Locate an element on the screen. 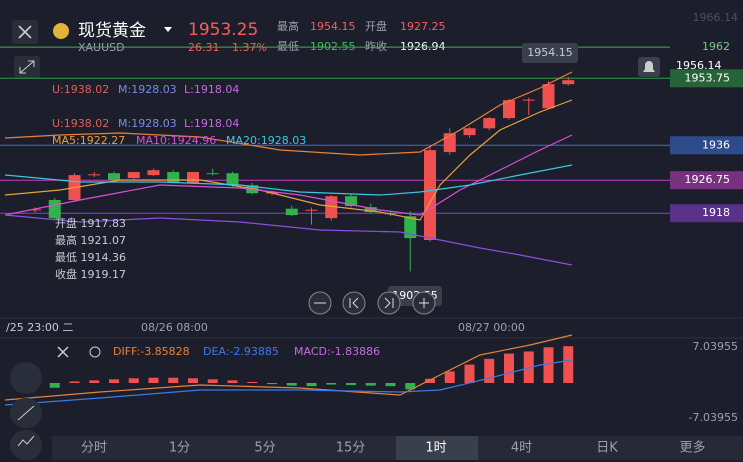  tab: 5分 is located at coordinates (264, 448).